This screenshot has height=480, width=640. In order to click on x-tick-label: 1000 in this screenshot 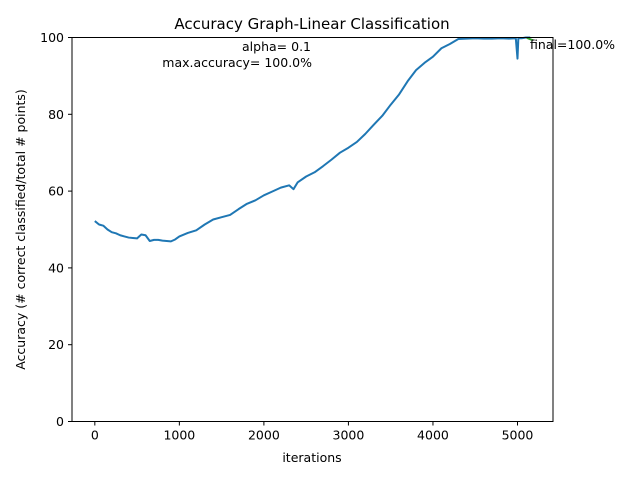, I will do `click(179, 435)`.